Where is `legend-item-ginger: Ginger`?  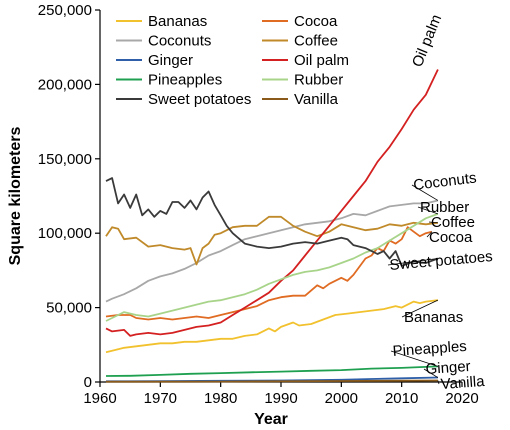 legend-item-ginger: Ginger is located at coordinates (154, 60).